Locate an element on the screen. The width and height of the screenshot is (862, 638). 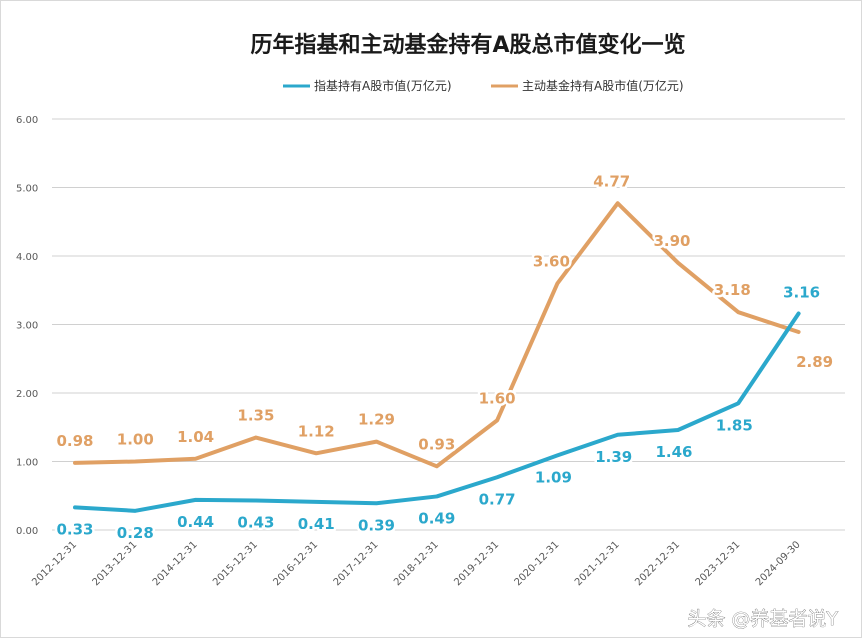
x-tick-label: 2019-12-31 is located at coordinates (476, 563).